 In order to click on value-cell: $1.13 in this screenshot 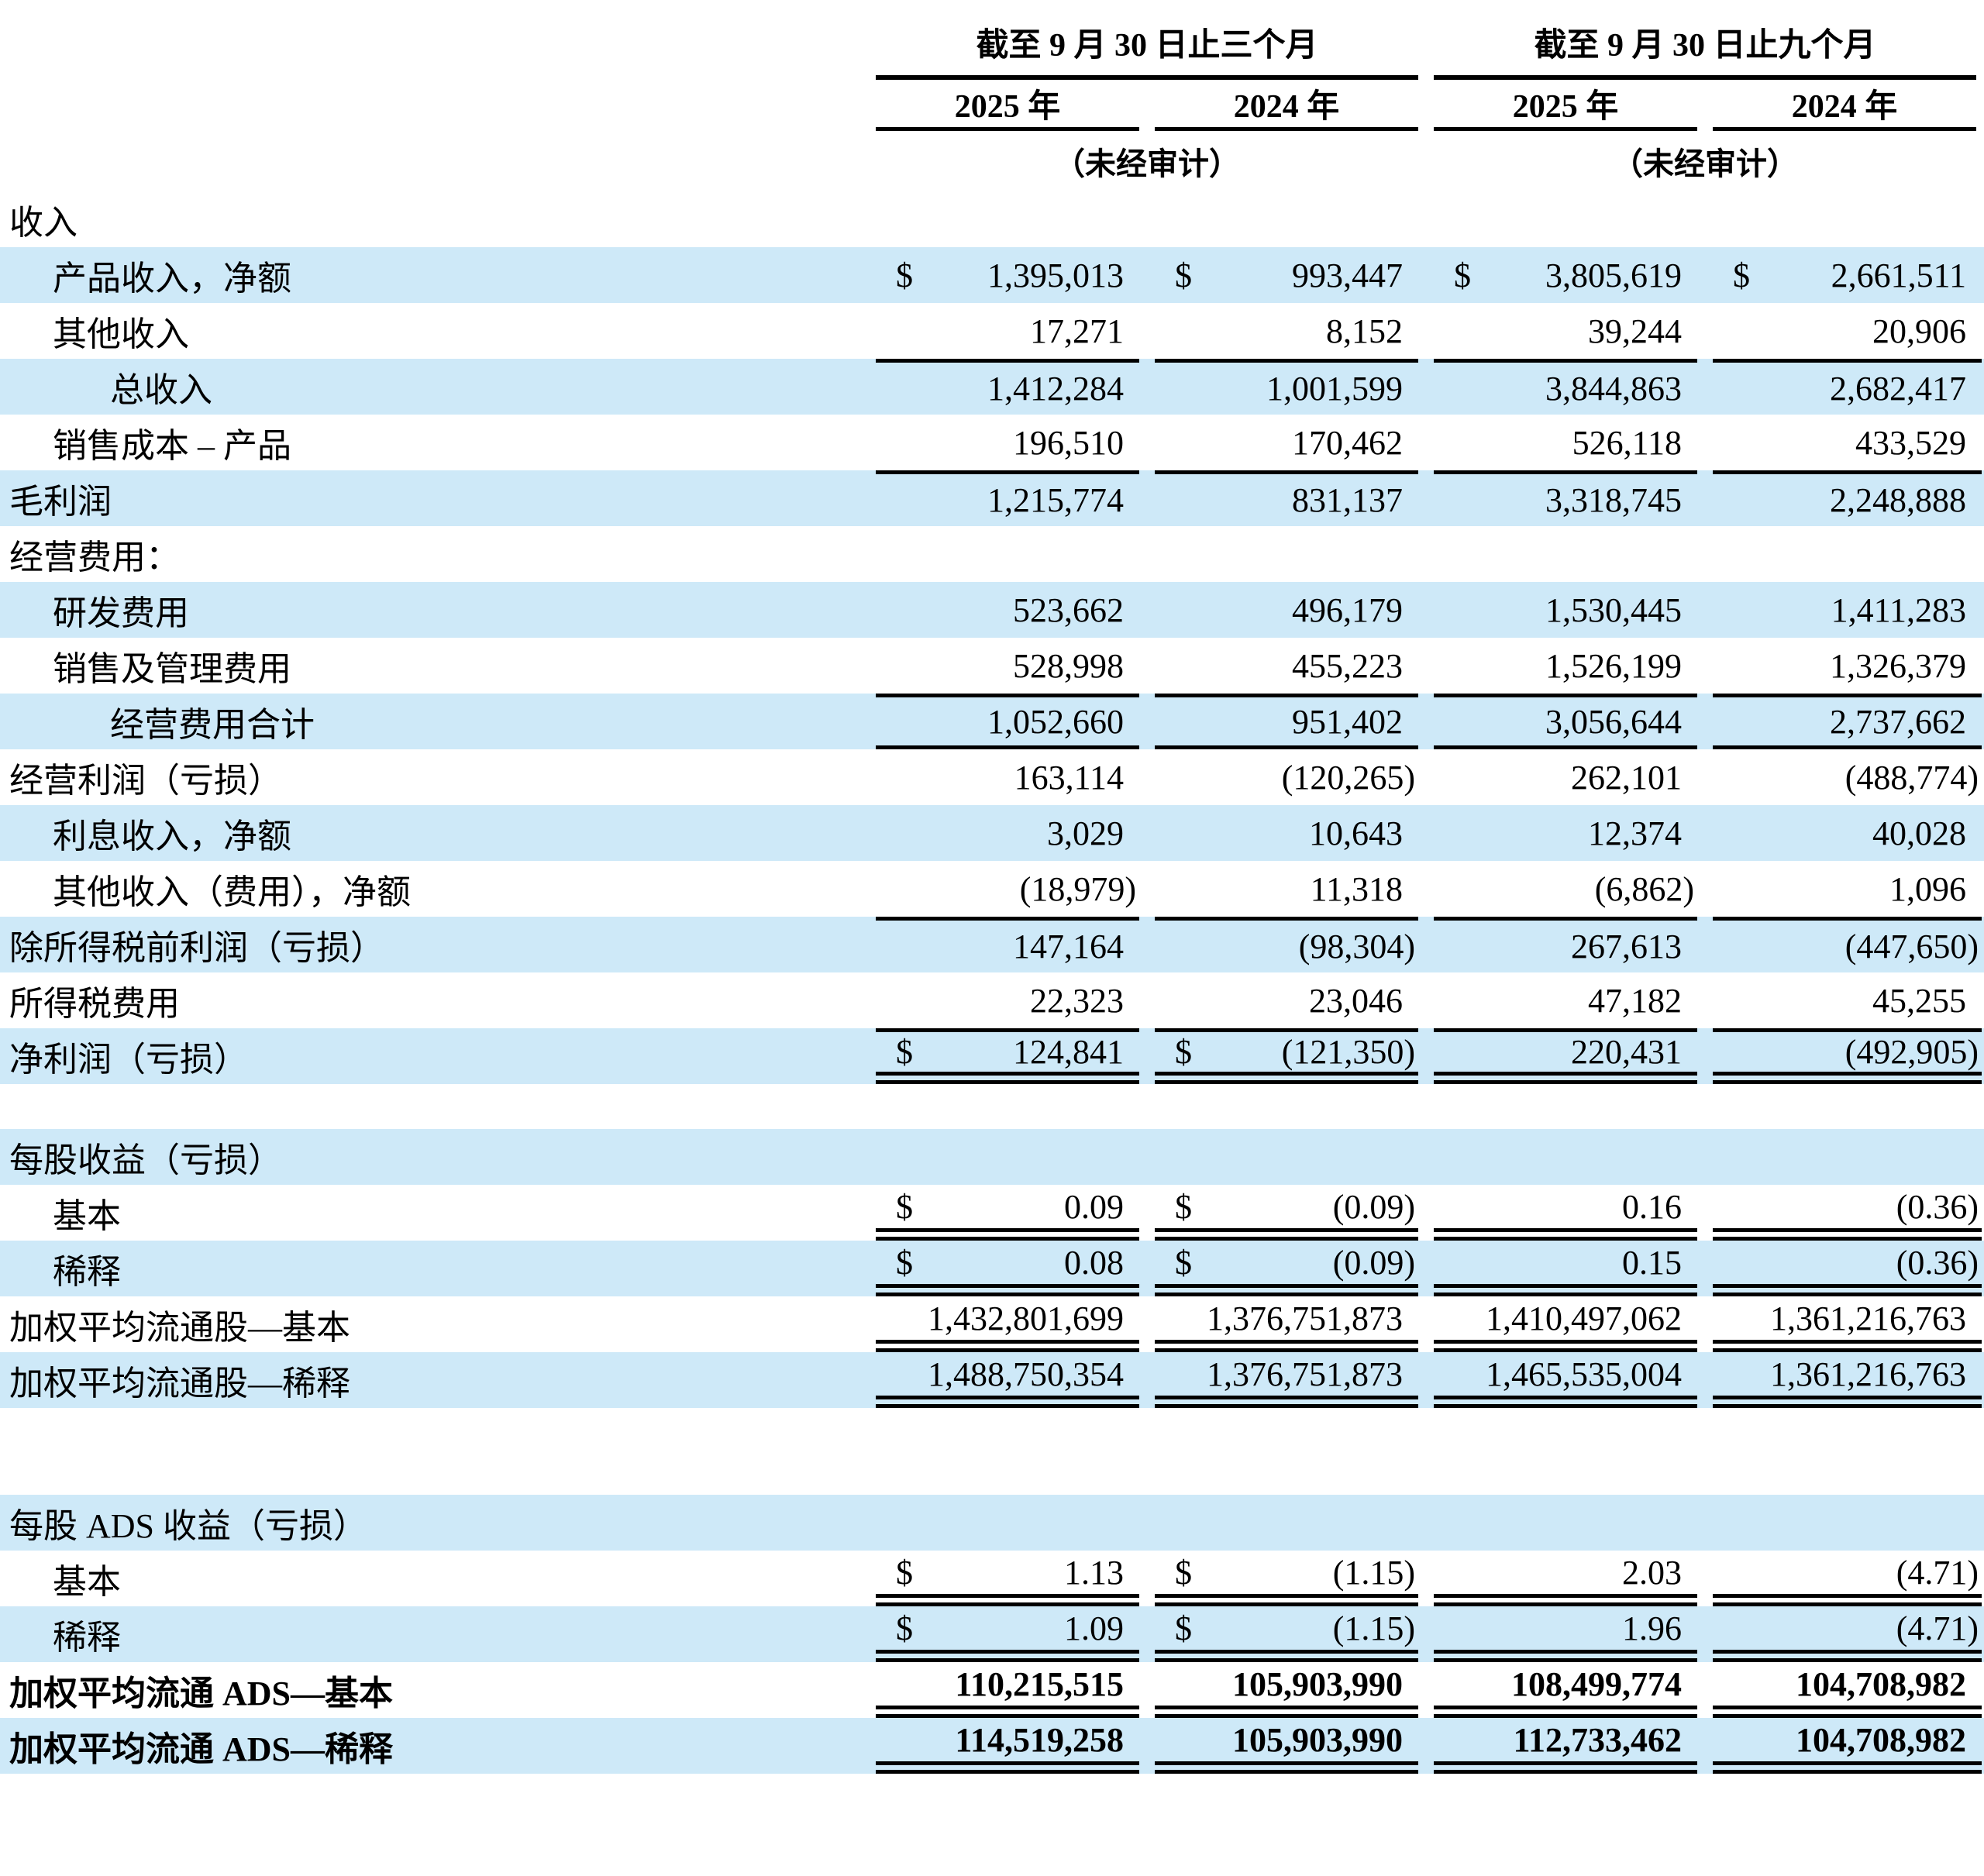, I will do `click(1007, 1578)`.